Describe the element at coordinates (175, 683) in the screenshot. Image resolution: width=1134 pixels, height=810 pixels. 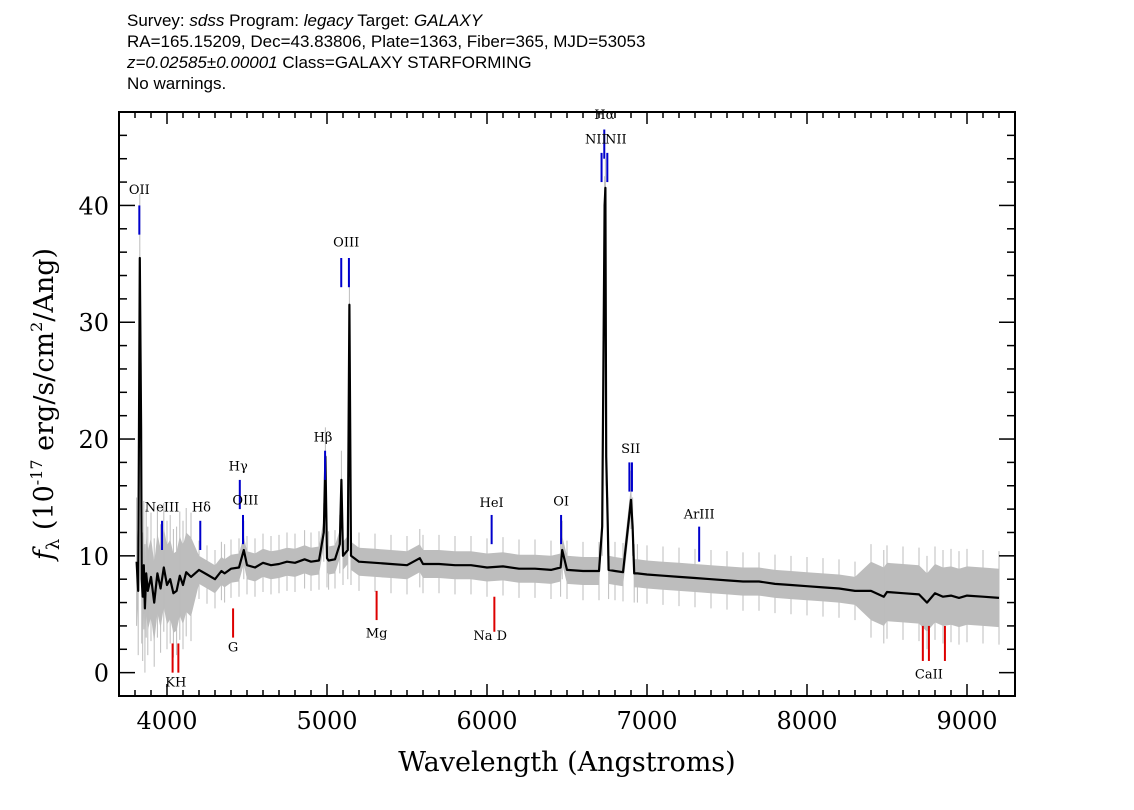
I see `line-label: KH` at that location.